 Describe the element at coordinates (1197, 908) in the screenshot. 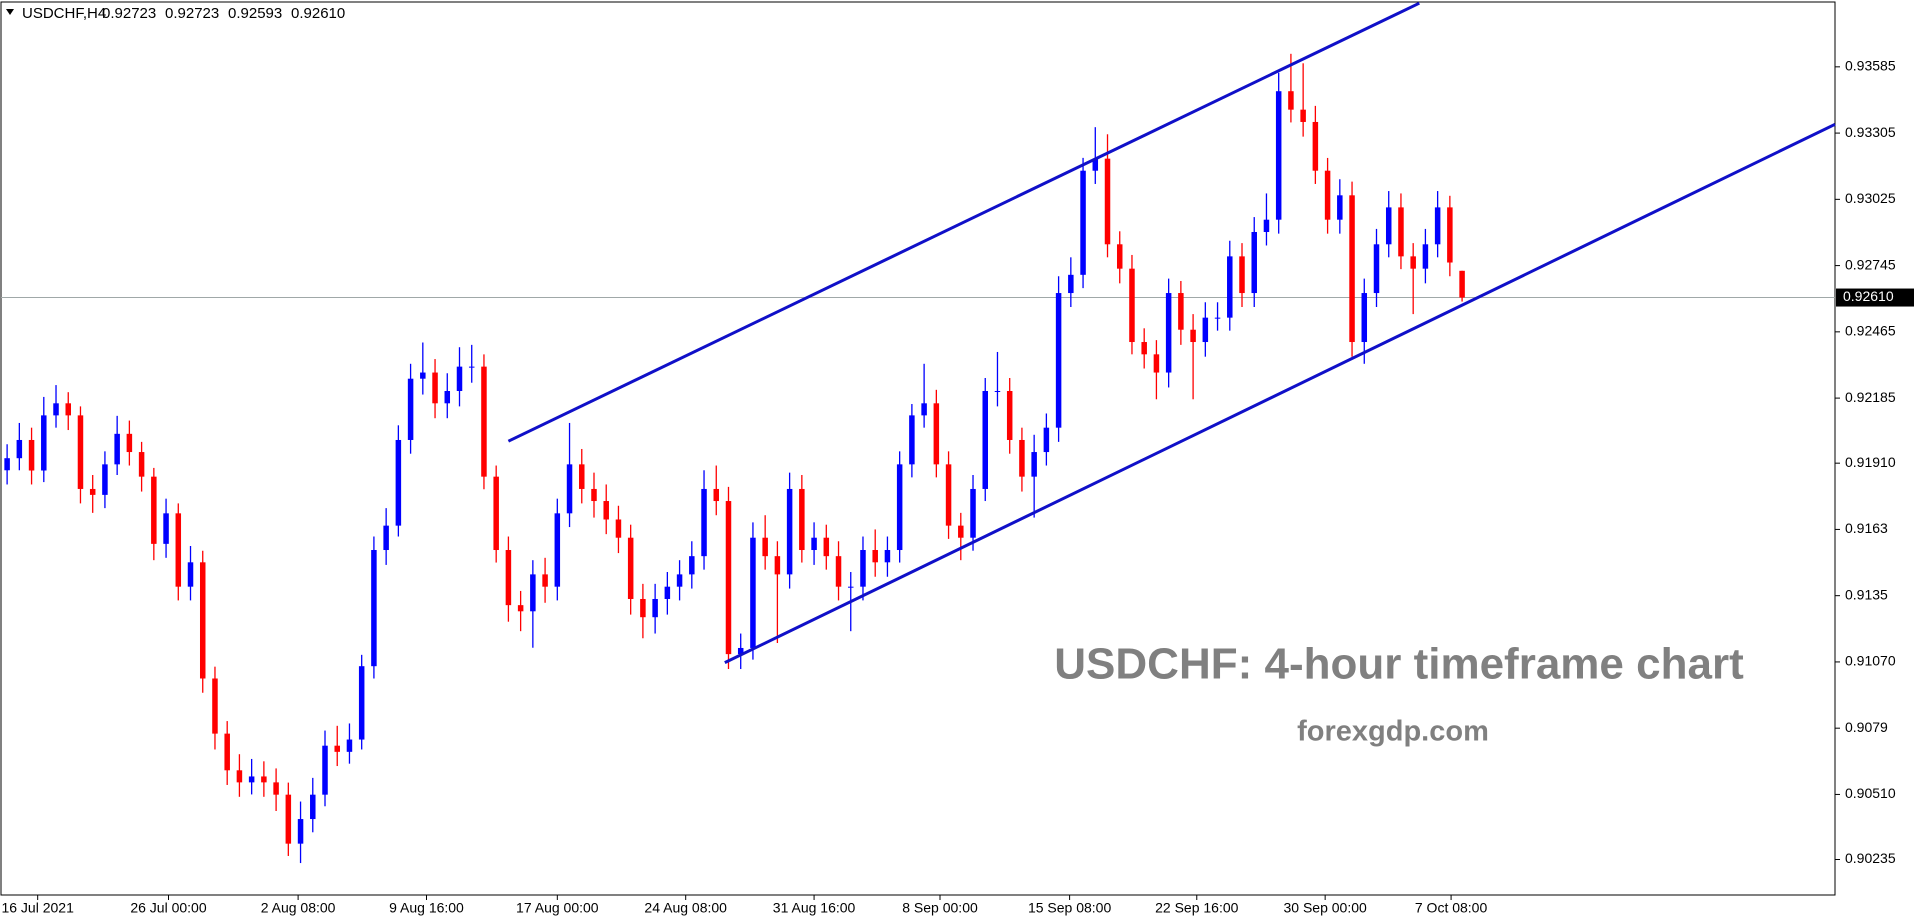

I see `x-tick-label: 22 Sep 16:00` at that location.